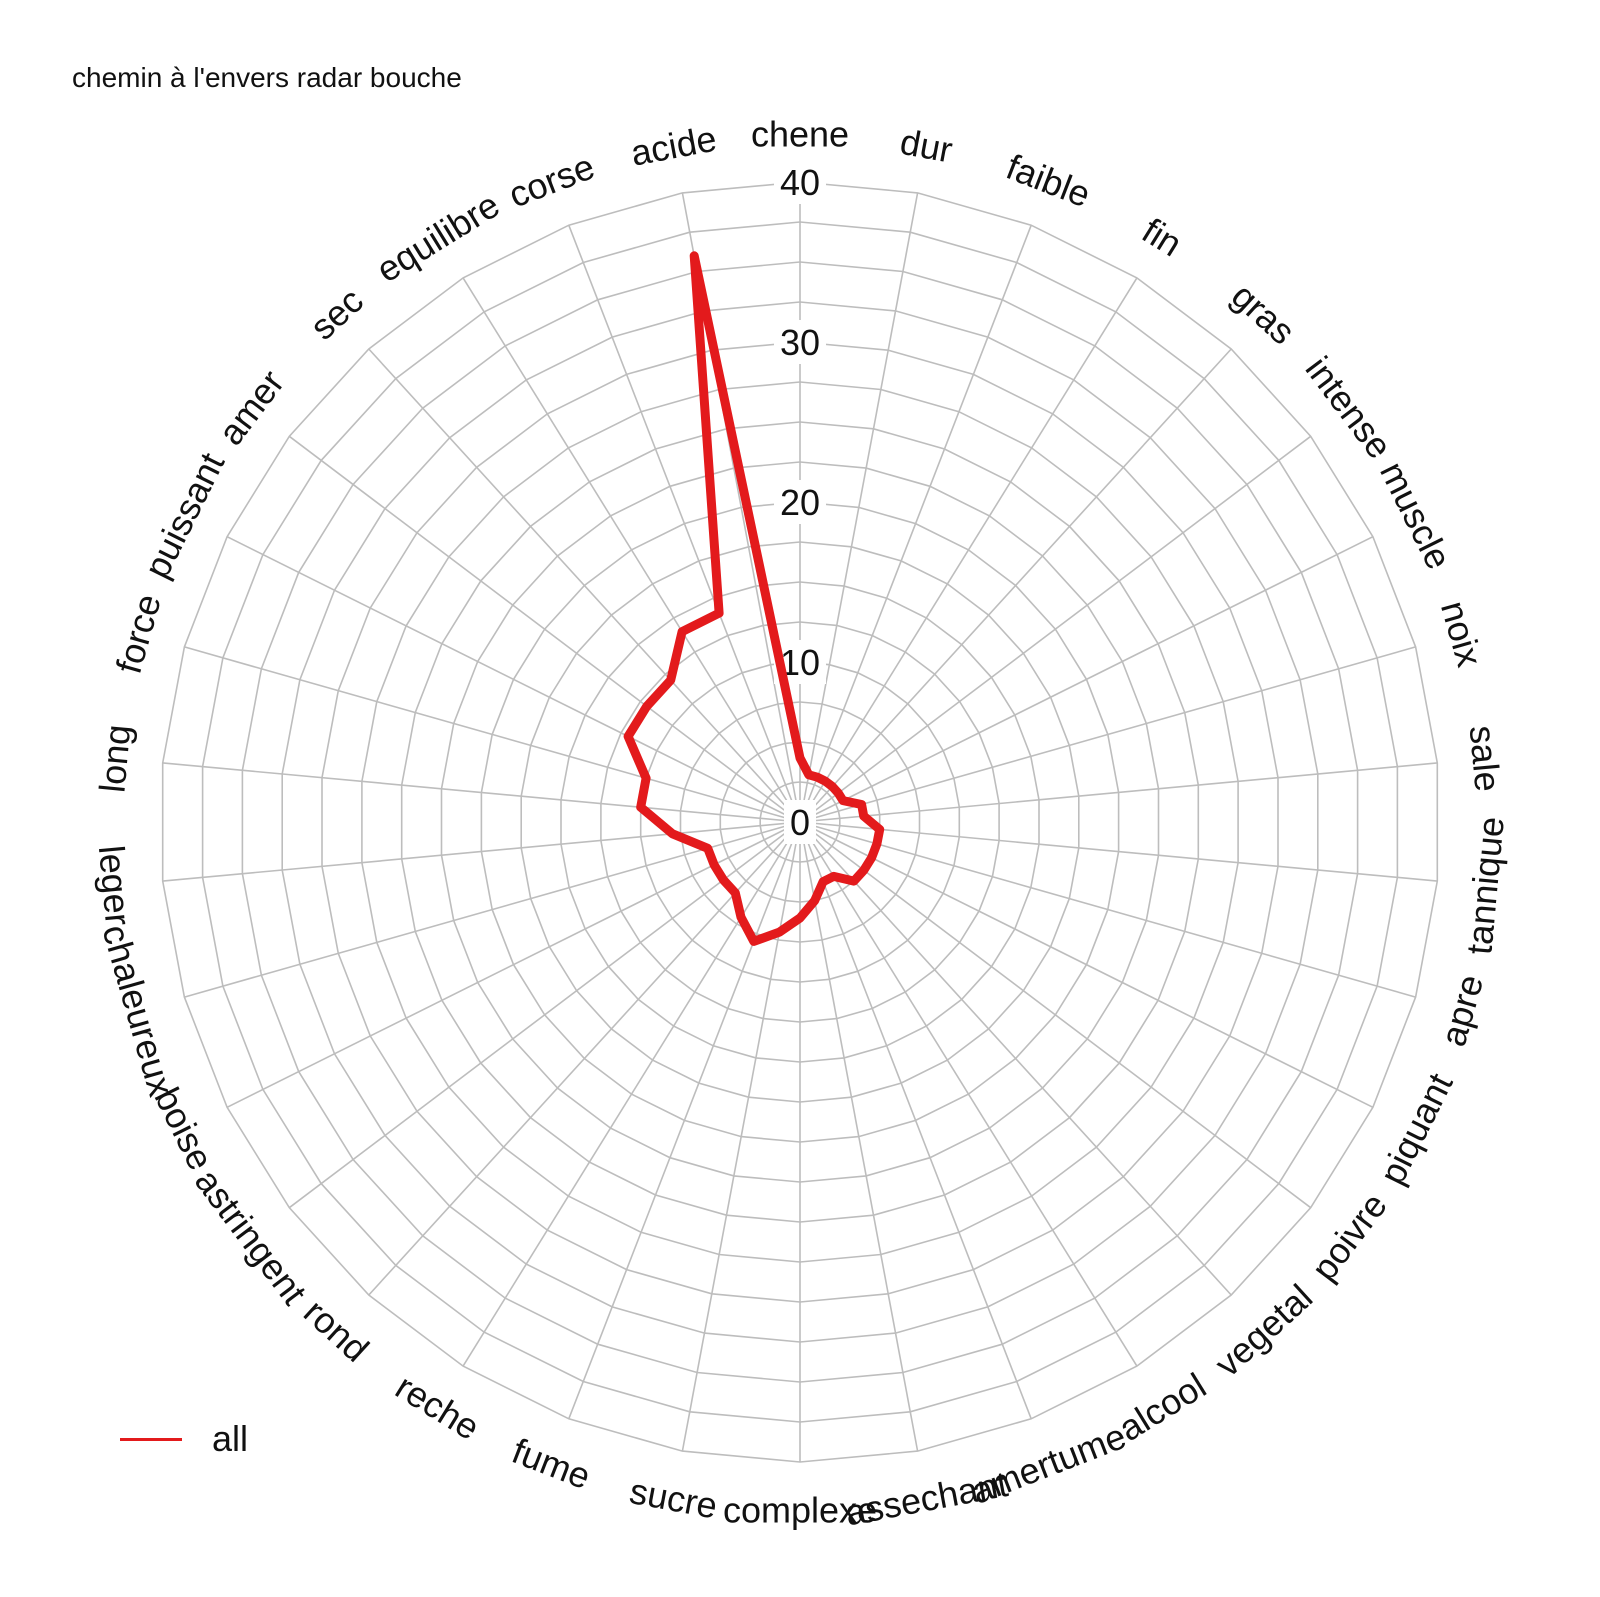  Describe the element at coordinates (251, 1236) in the screenshot. I see `category-label: astringent` at that location.